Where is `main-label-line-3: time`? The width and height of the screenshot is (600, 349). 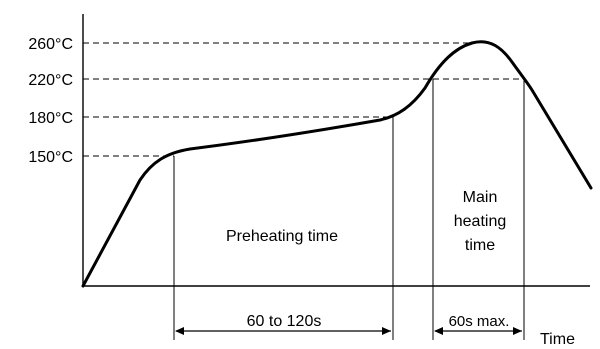
main-label-line-3: time is located at coordinates (480, 245).